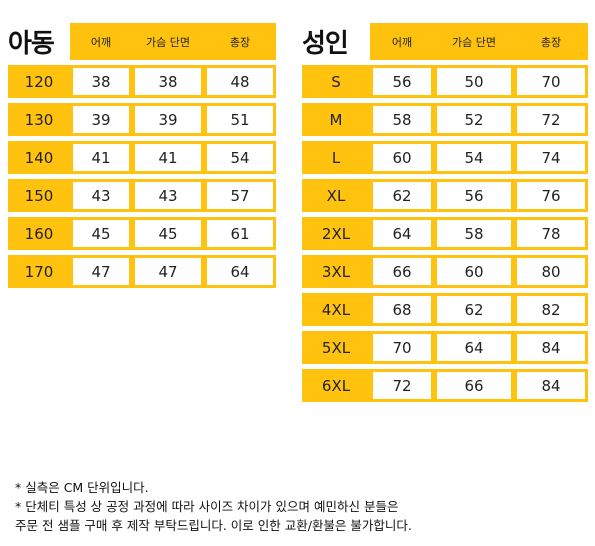  Describe the element at coordinates (402, 195) in the screenshot. I see `adult-shoulder-value: 62` at that location.